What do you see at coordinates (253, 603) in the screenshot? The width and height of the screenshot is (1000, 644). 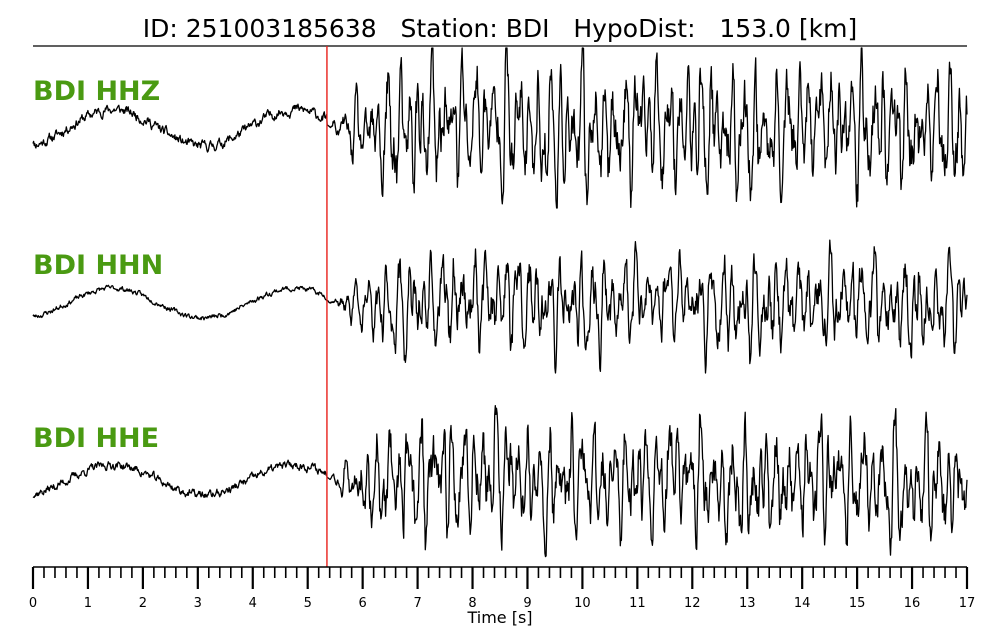 I see `x-tick-label: 4` at bounding box center [253, 603].